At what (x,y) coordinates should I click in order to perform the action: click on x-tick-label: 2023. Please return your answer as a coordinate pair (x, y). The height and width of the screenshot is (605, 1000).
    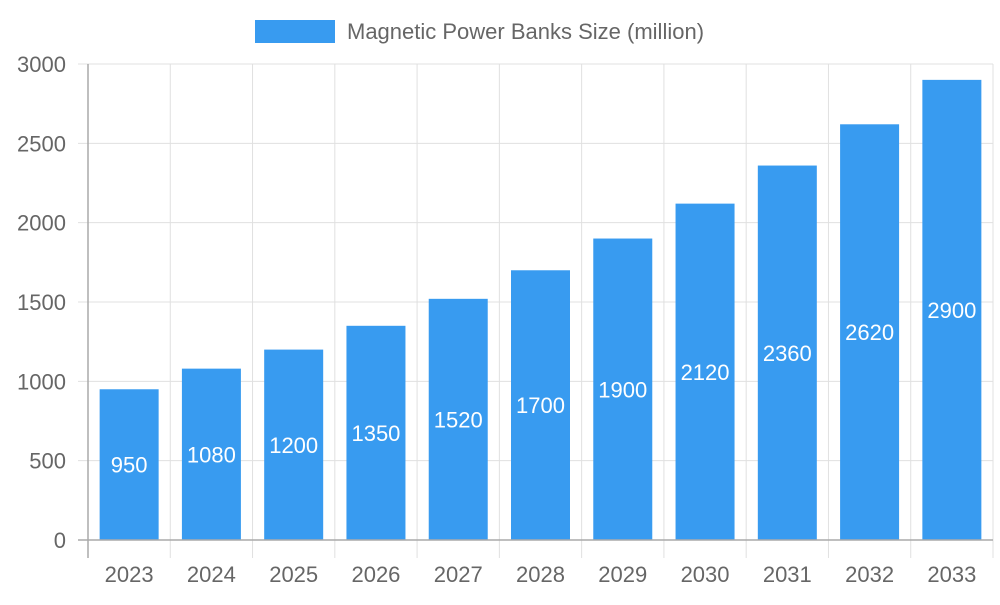
    Looking at the image, I should click on (129, 574).